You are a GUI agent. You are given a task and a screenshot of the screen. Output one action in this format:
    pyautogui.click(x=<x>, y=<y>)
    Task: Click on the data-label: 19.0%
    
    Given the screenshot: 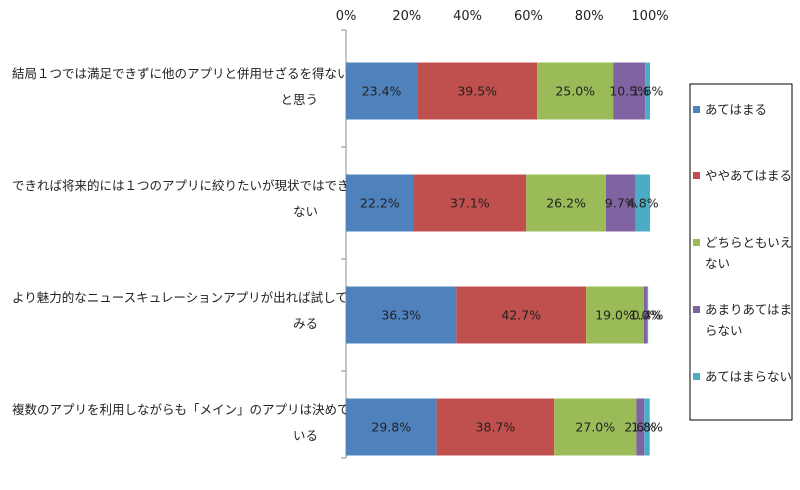 What is the action you would take?
    pyautogui.click(x=615, y=315)
    